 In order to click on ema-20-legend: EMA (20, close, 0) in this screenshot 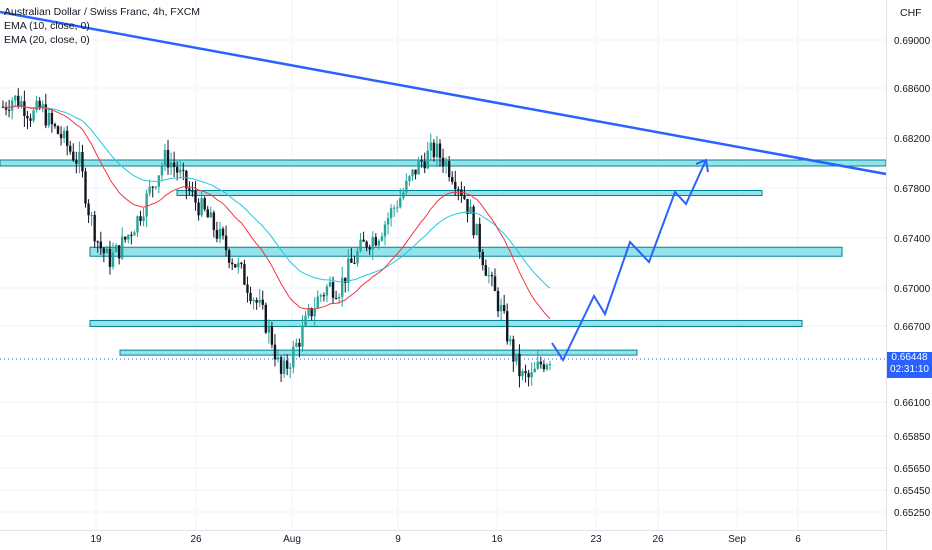, I will do `click(102, 40)`.